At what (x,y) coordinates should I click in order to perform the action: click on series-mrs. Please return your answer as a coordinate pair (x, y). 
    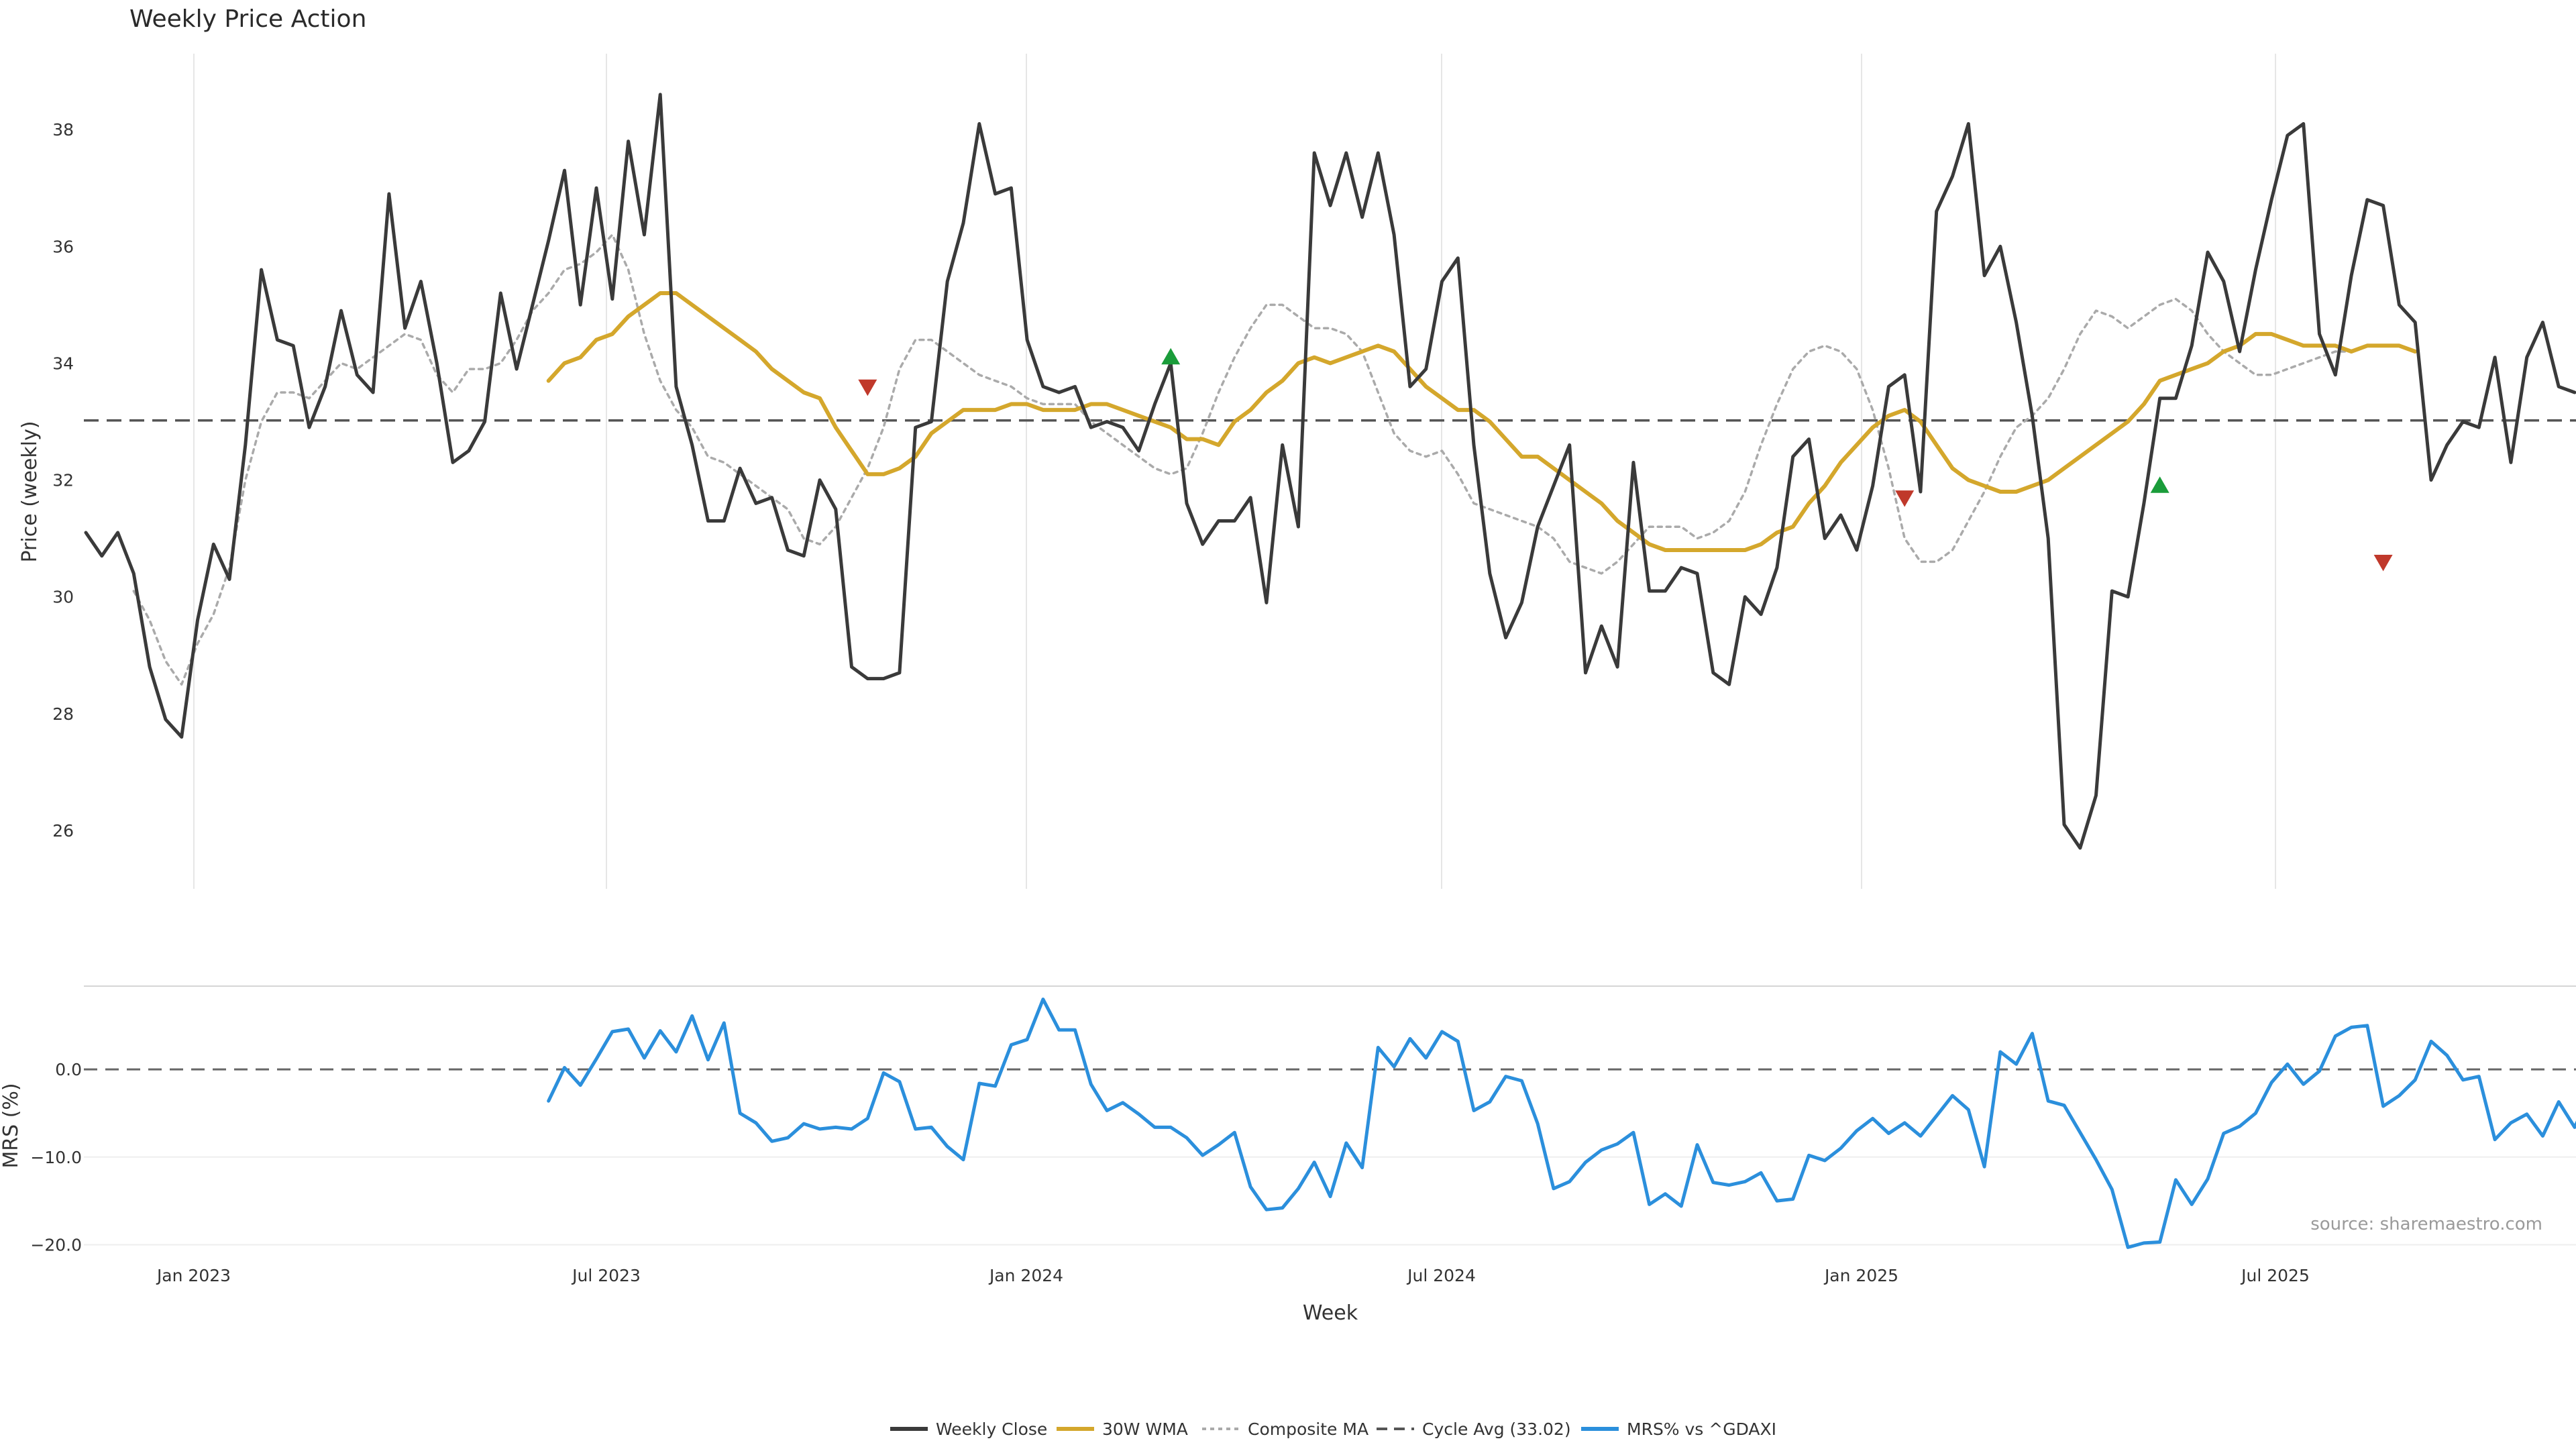
    Looking at the image, I should click on (1561, 1123).